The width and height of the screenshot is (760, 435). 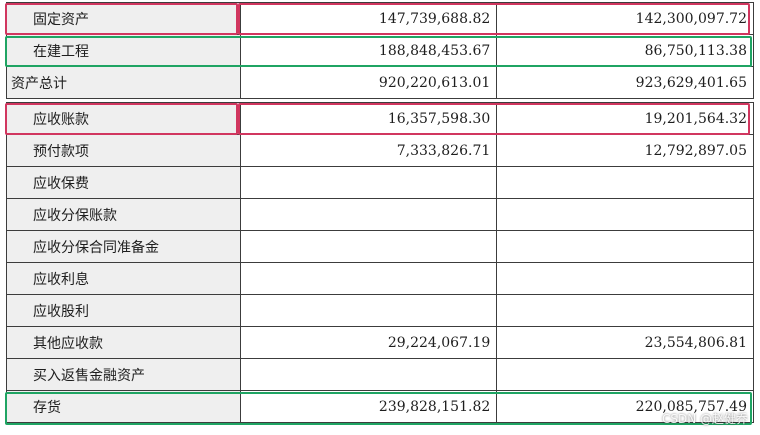 I want to click on table-row: 买入返售金融资产, so click(x=380, y=374).